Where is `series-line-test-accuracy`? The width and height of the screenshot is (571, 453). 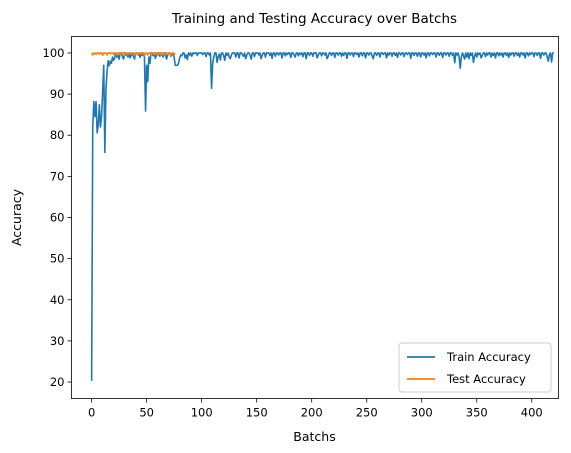 series-line-test-accuracy is located at coordinates (133, 54).